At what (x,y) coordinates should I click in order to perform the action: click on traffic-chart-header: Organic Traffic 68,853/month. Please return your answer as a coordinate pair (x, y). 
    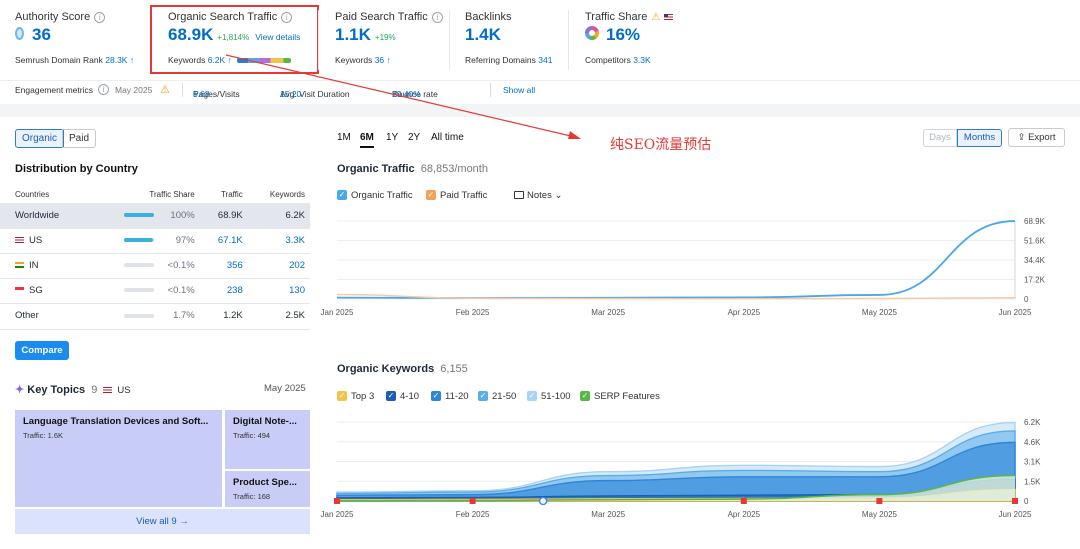
    Looking at the image, I should click on (412, 169).